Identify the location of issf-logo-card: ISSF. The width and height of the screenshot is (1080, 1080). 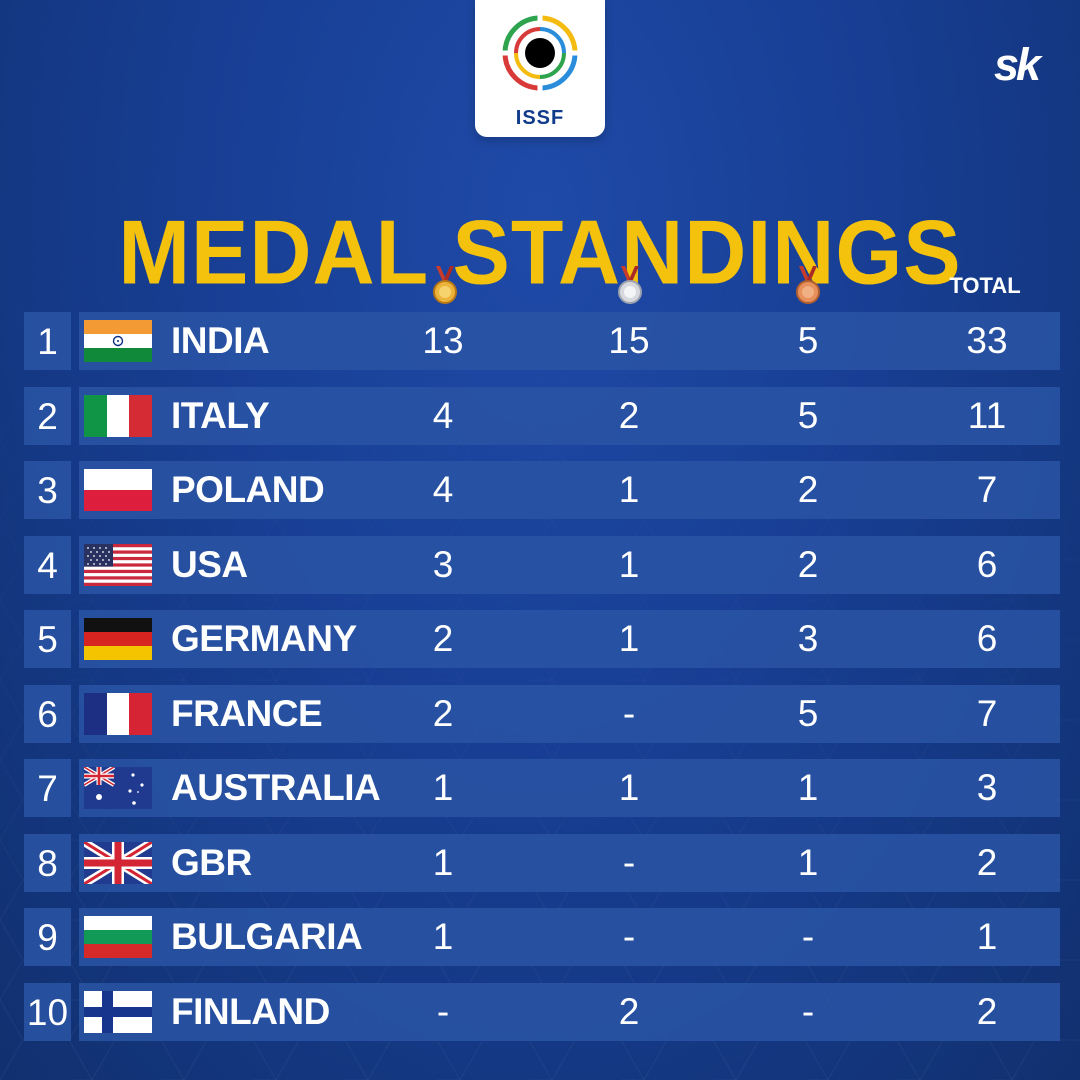
(540, 68).